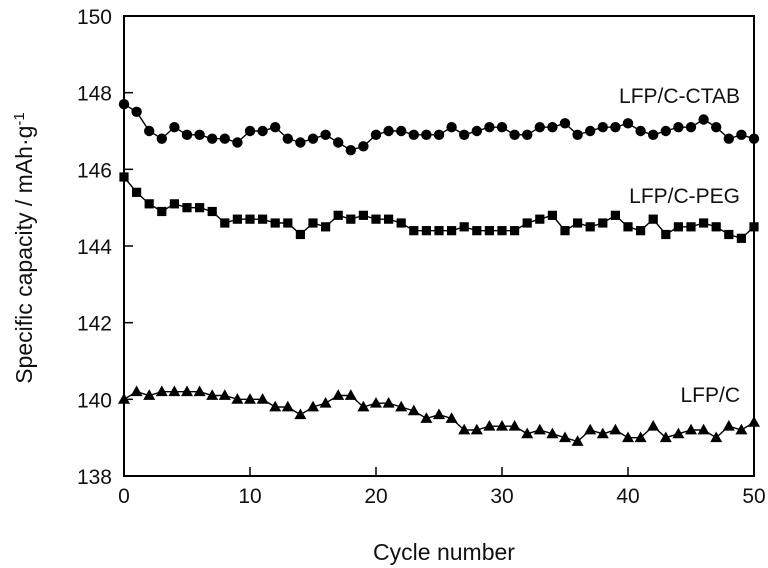 This screenshot has width=768, height=568. What do you see at coordinates (94, 324) in the screenshot?
I see `y-tick-label: 142` at bounding box center [94, 324].